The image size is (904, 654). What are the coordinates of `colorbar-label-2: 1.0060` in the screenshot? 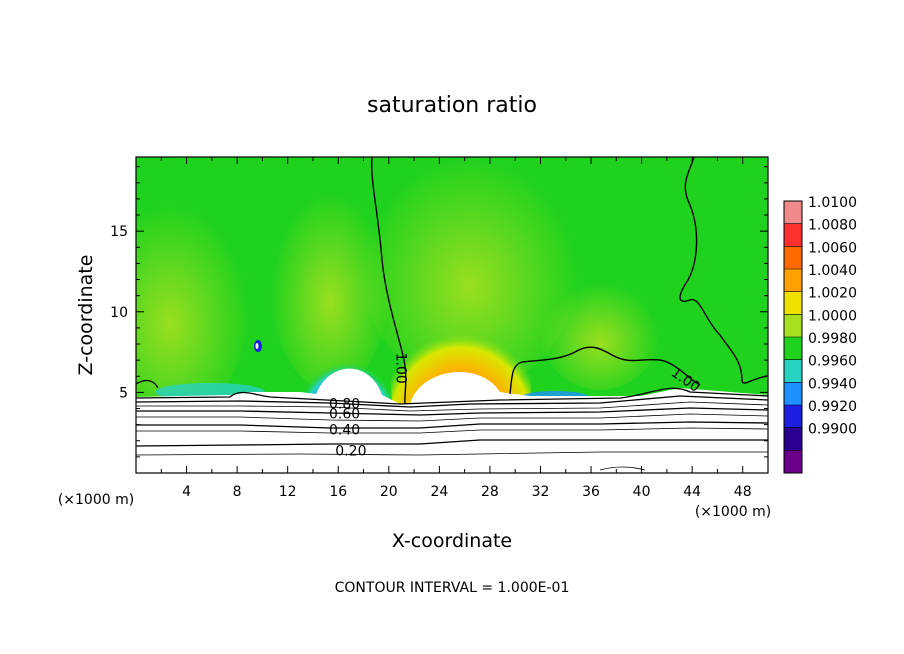 It's located at (832, 248).